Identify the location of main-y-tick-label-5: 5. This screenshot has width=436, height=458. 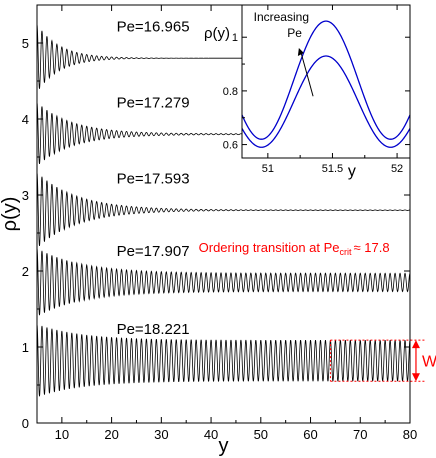
(25, 43).